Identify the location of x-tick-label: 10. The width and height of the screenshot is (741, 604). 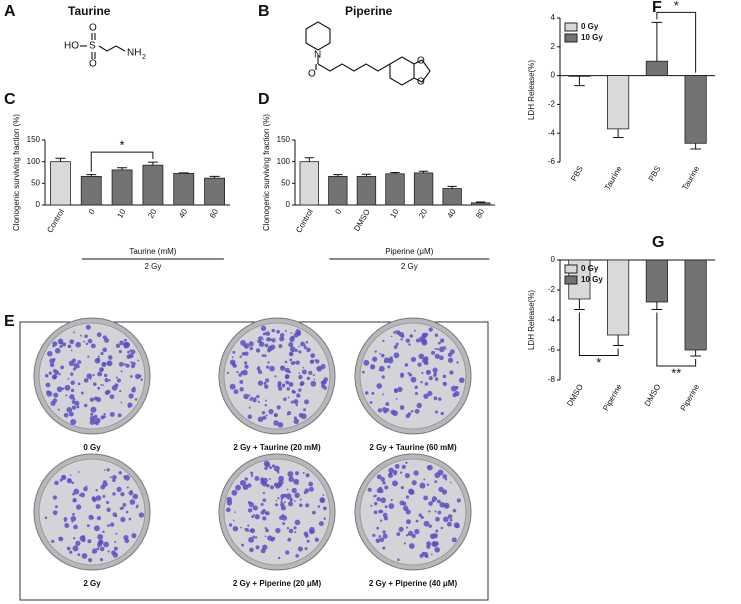
(121, 213).